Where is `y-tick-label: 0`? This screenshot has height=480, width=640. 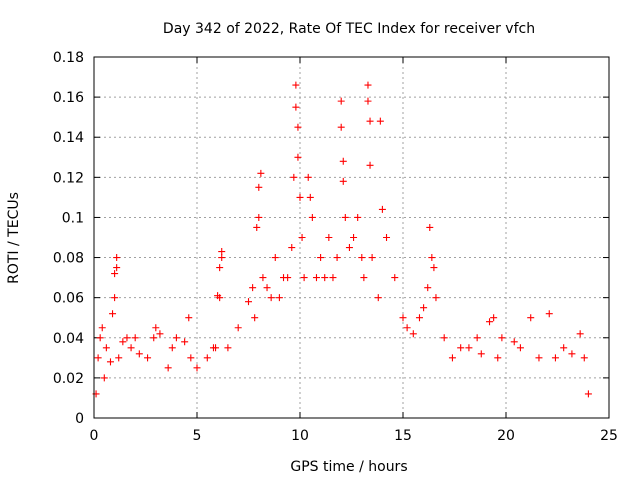 y-tick-label: 0 is located at coordinates (79, 419).